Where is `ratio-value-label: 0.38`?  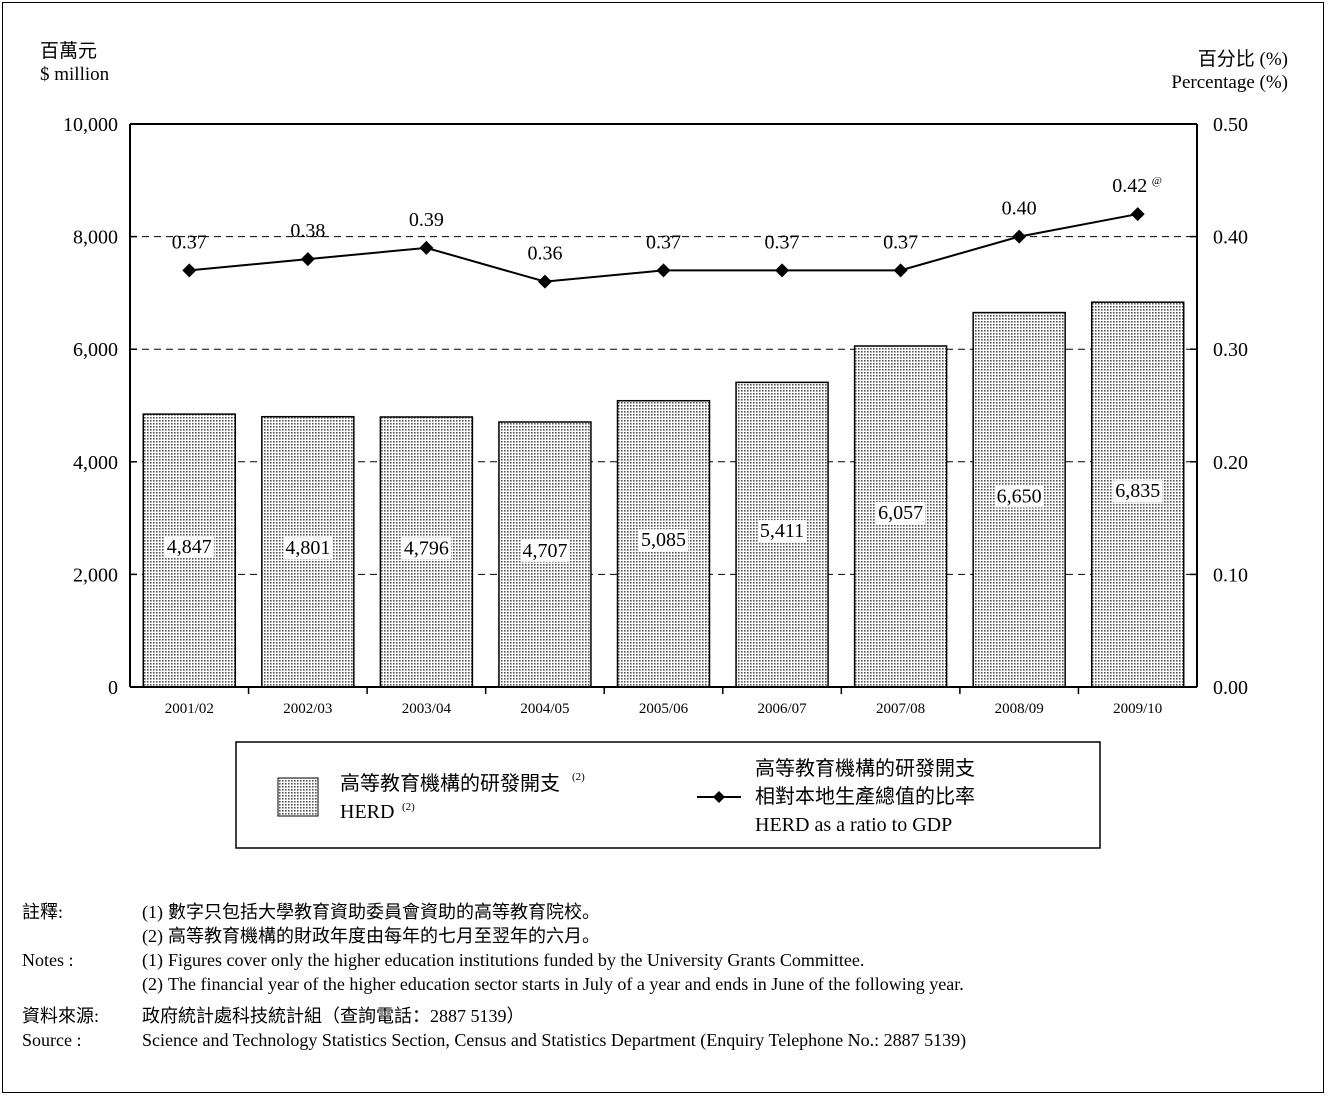
ratio-value-label: 0.38 is located at coordinates (307, 231).